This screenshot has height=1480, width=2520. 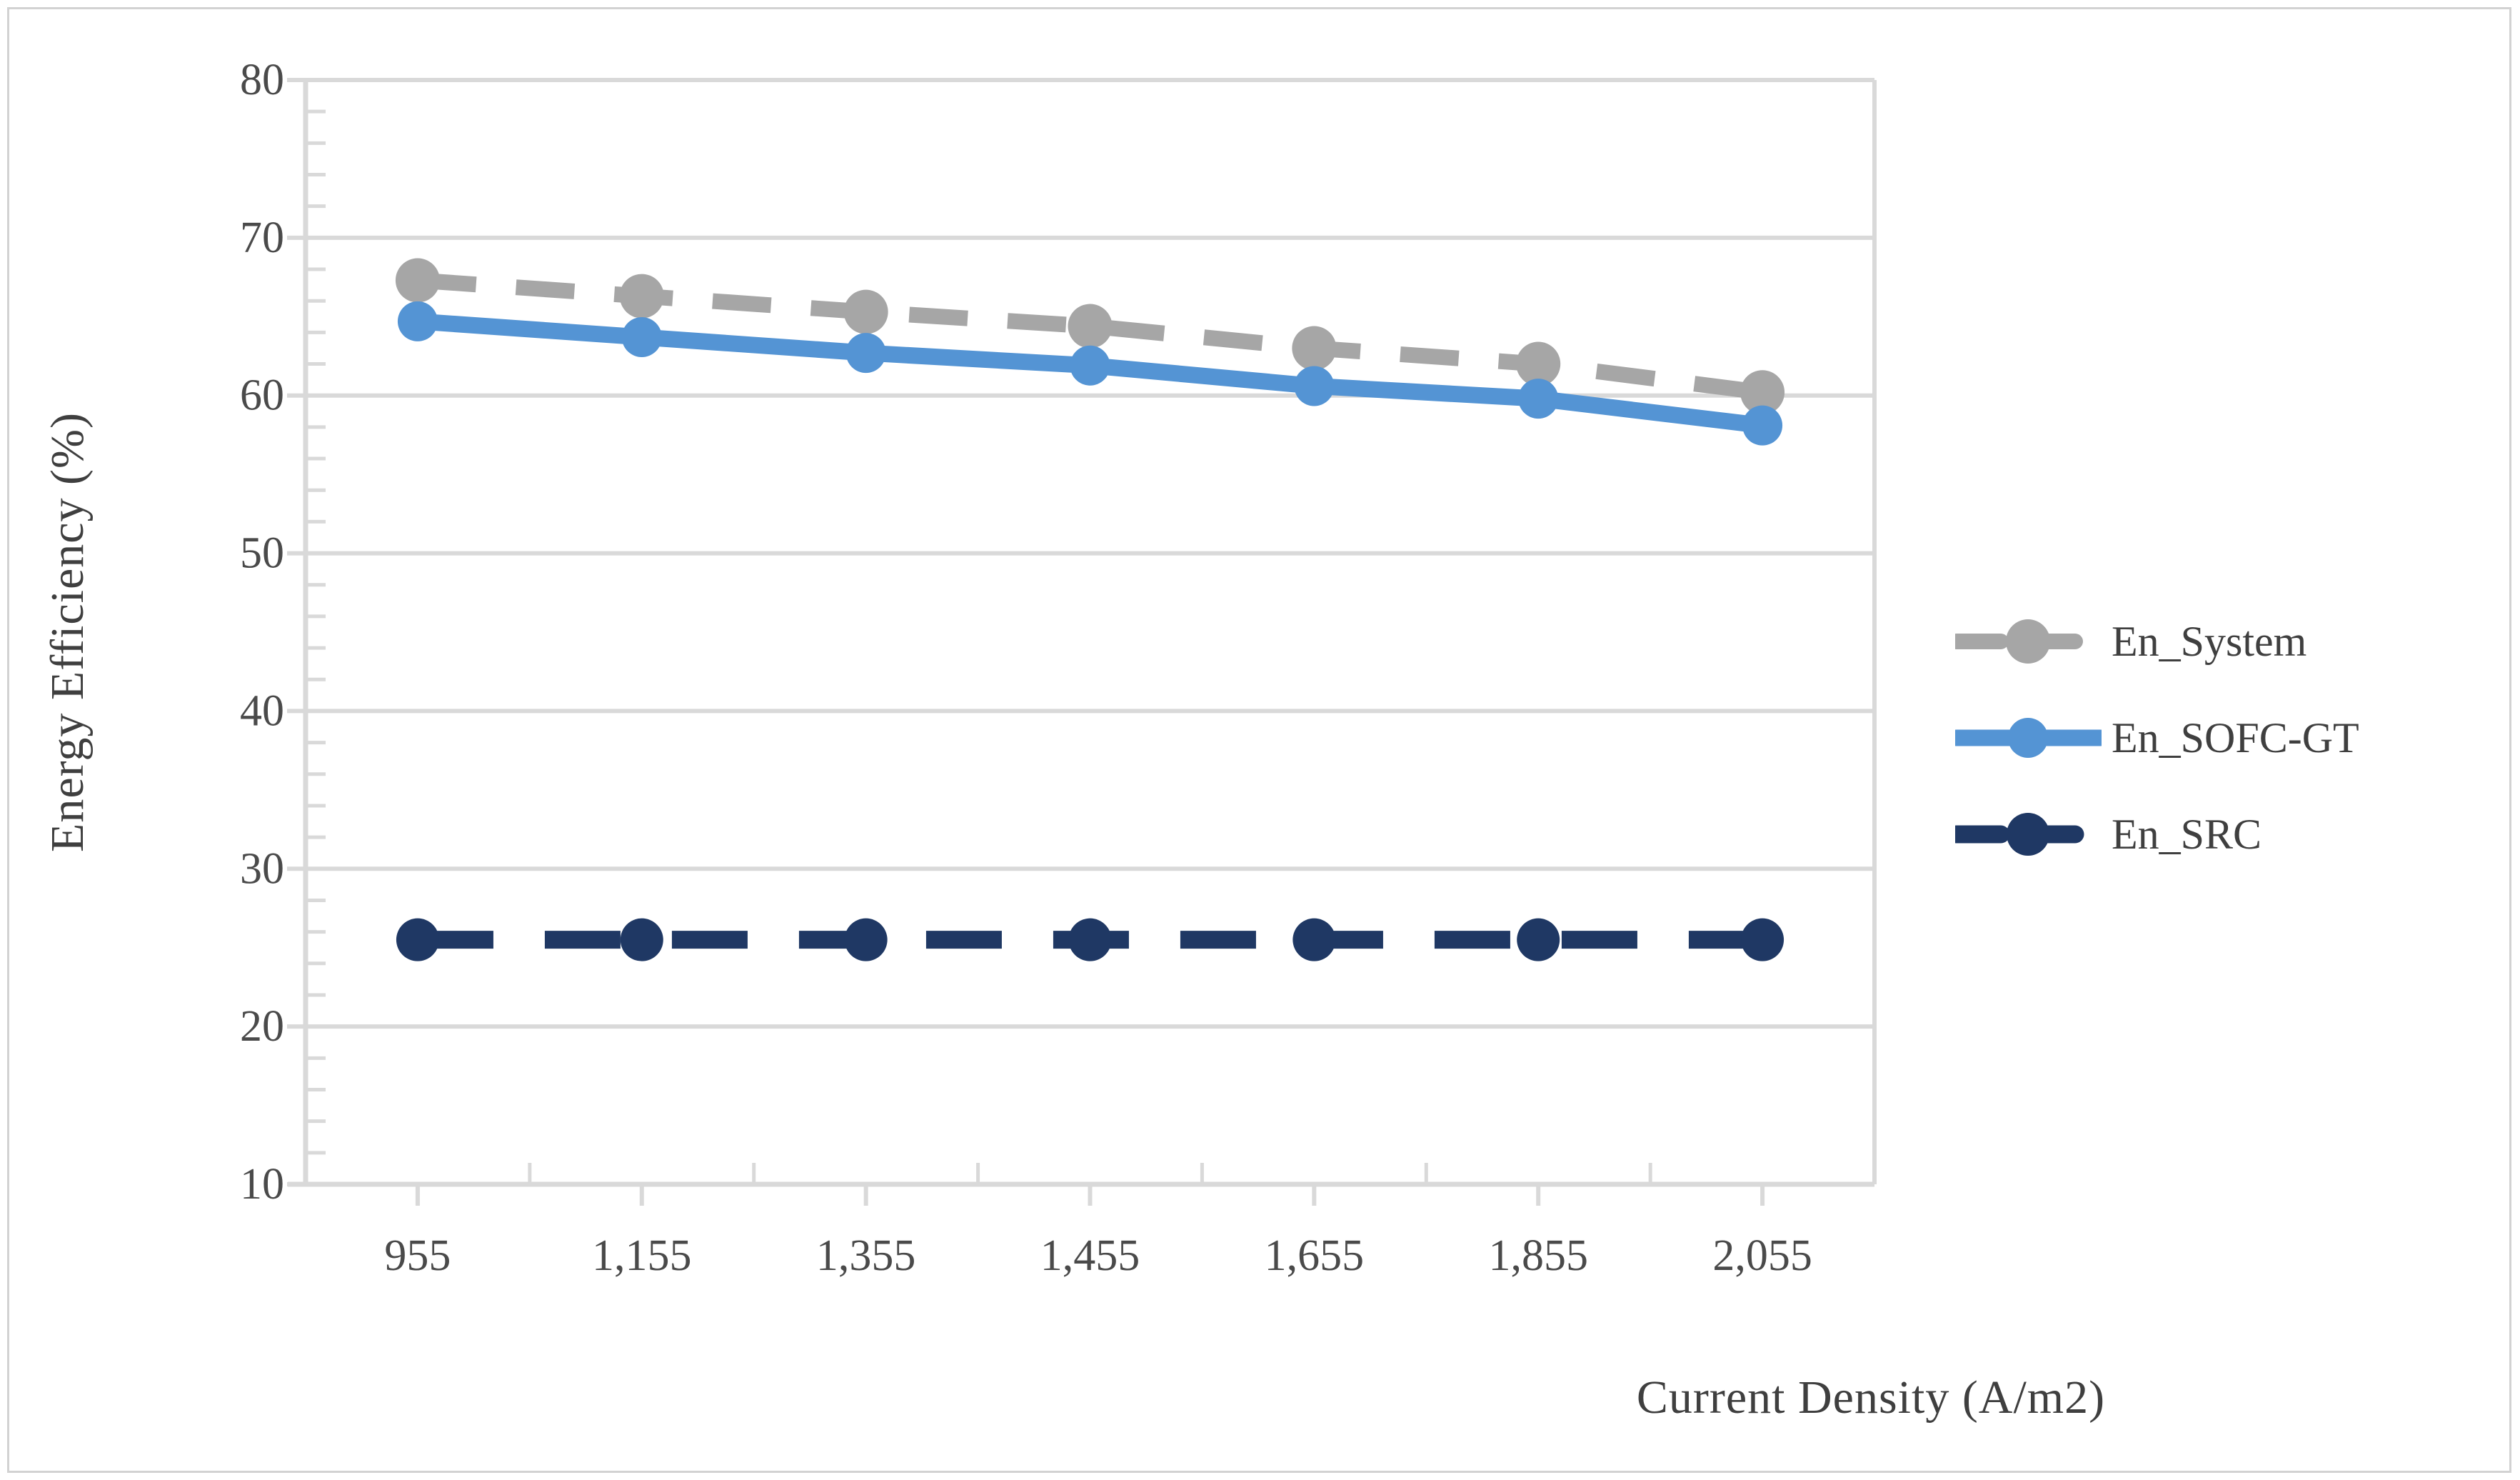 I want to click on y-tick-label: 50, so click(x=262, y=553).